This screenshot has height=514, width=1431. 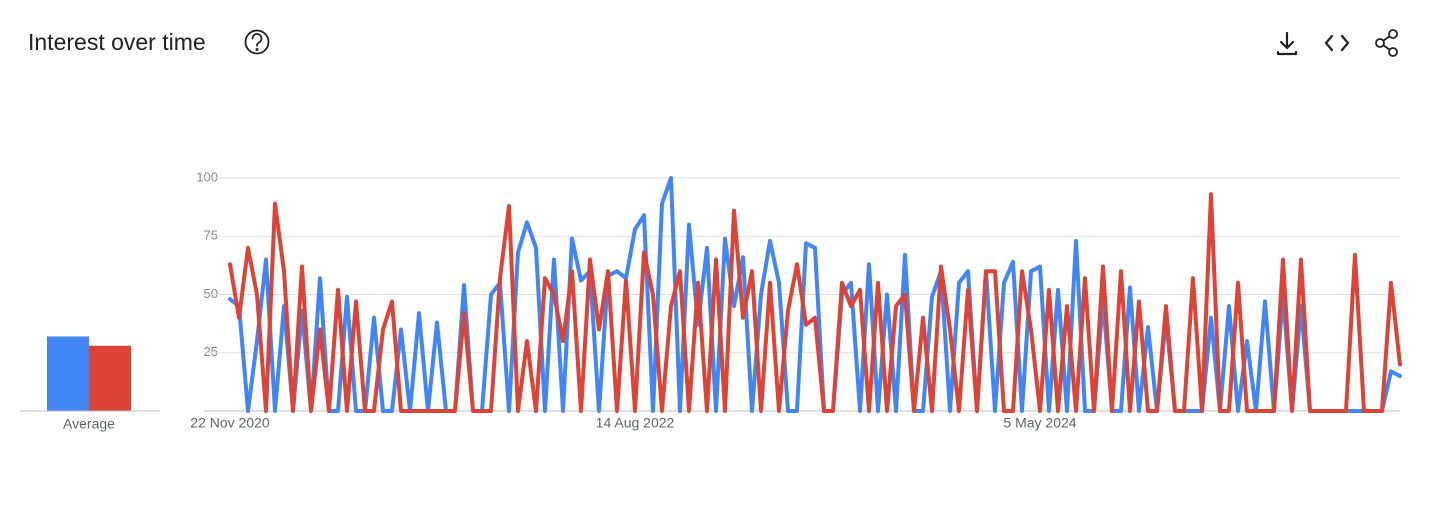 I want to click on x-tick-label: 5 May 2024, so click(x=1039, y=423).